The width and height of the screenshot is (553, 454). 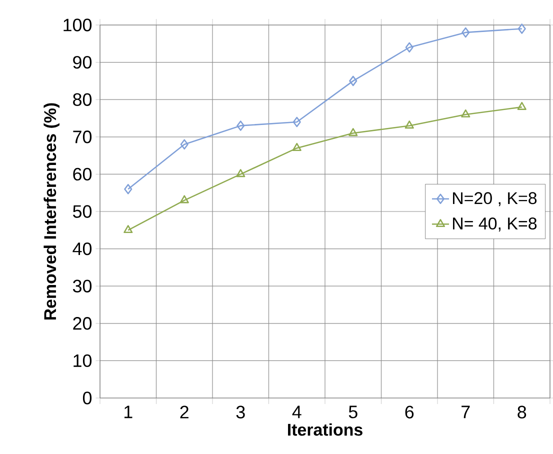 What do you see at coordinates (128, 412) in the screenshot?
I see `x-tick-label: 1` at bounding box center [128, 412].